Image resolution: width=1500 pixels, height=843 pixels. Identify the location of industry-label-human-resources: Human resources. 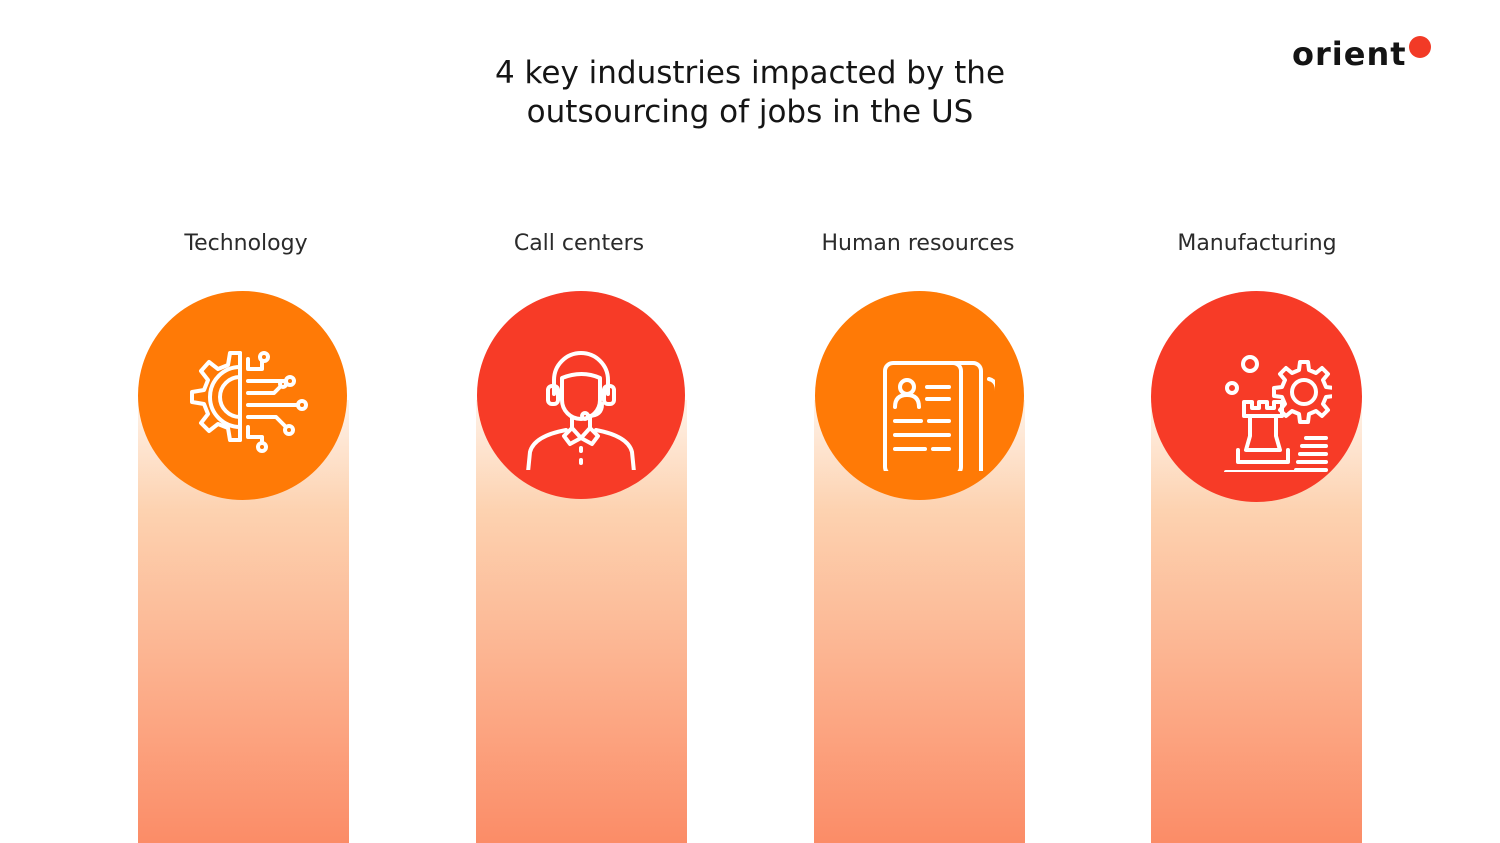
(918, 243).